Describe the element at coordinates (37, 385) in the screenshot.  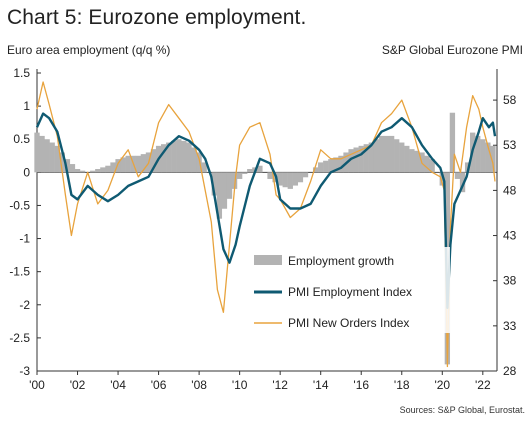
I see `x-tick-label: '00` at that location.